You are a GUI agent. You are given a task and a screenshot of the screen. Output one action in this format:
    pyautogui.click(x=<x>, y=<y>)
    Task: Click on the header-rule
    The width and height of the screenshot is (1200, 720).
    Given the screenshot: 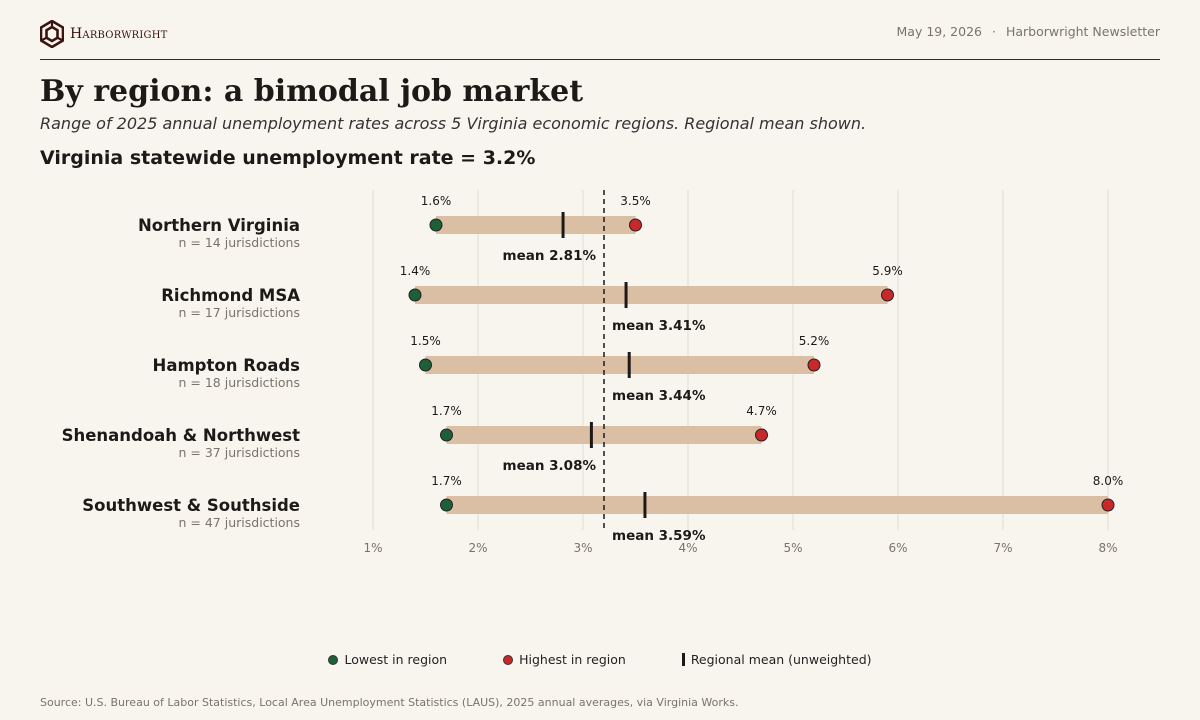 What is the action you would take?
    pyautogui.click(x=600, y=59)
    